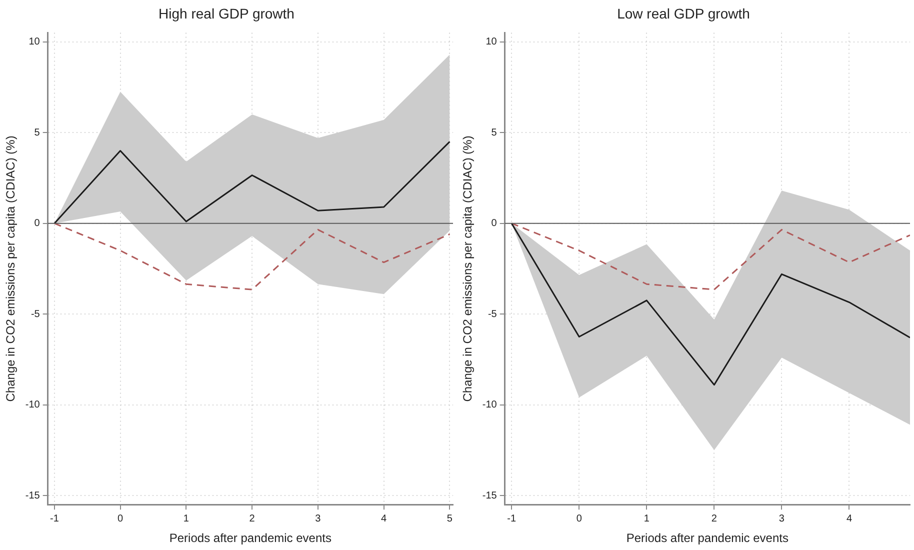  I want to click on chart-title: High real GDP growth, so click(226, 13).